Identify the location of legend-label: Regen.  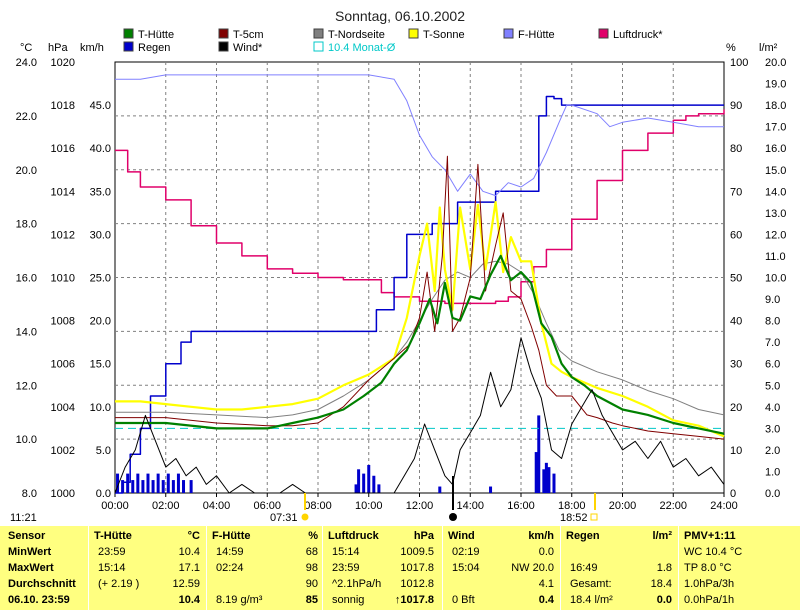
(154, 48).